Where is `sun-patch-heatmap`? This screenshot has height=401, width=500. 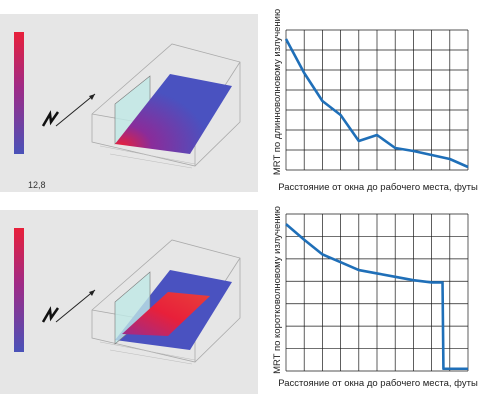
sun-patch-heatmap is located at coordinates (166, 314).